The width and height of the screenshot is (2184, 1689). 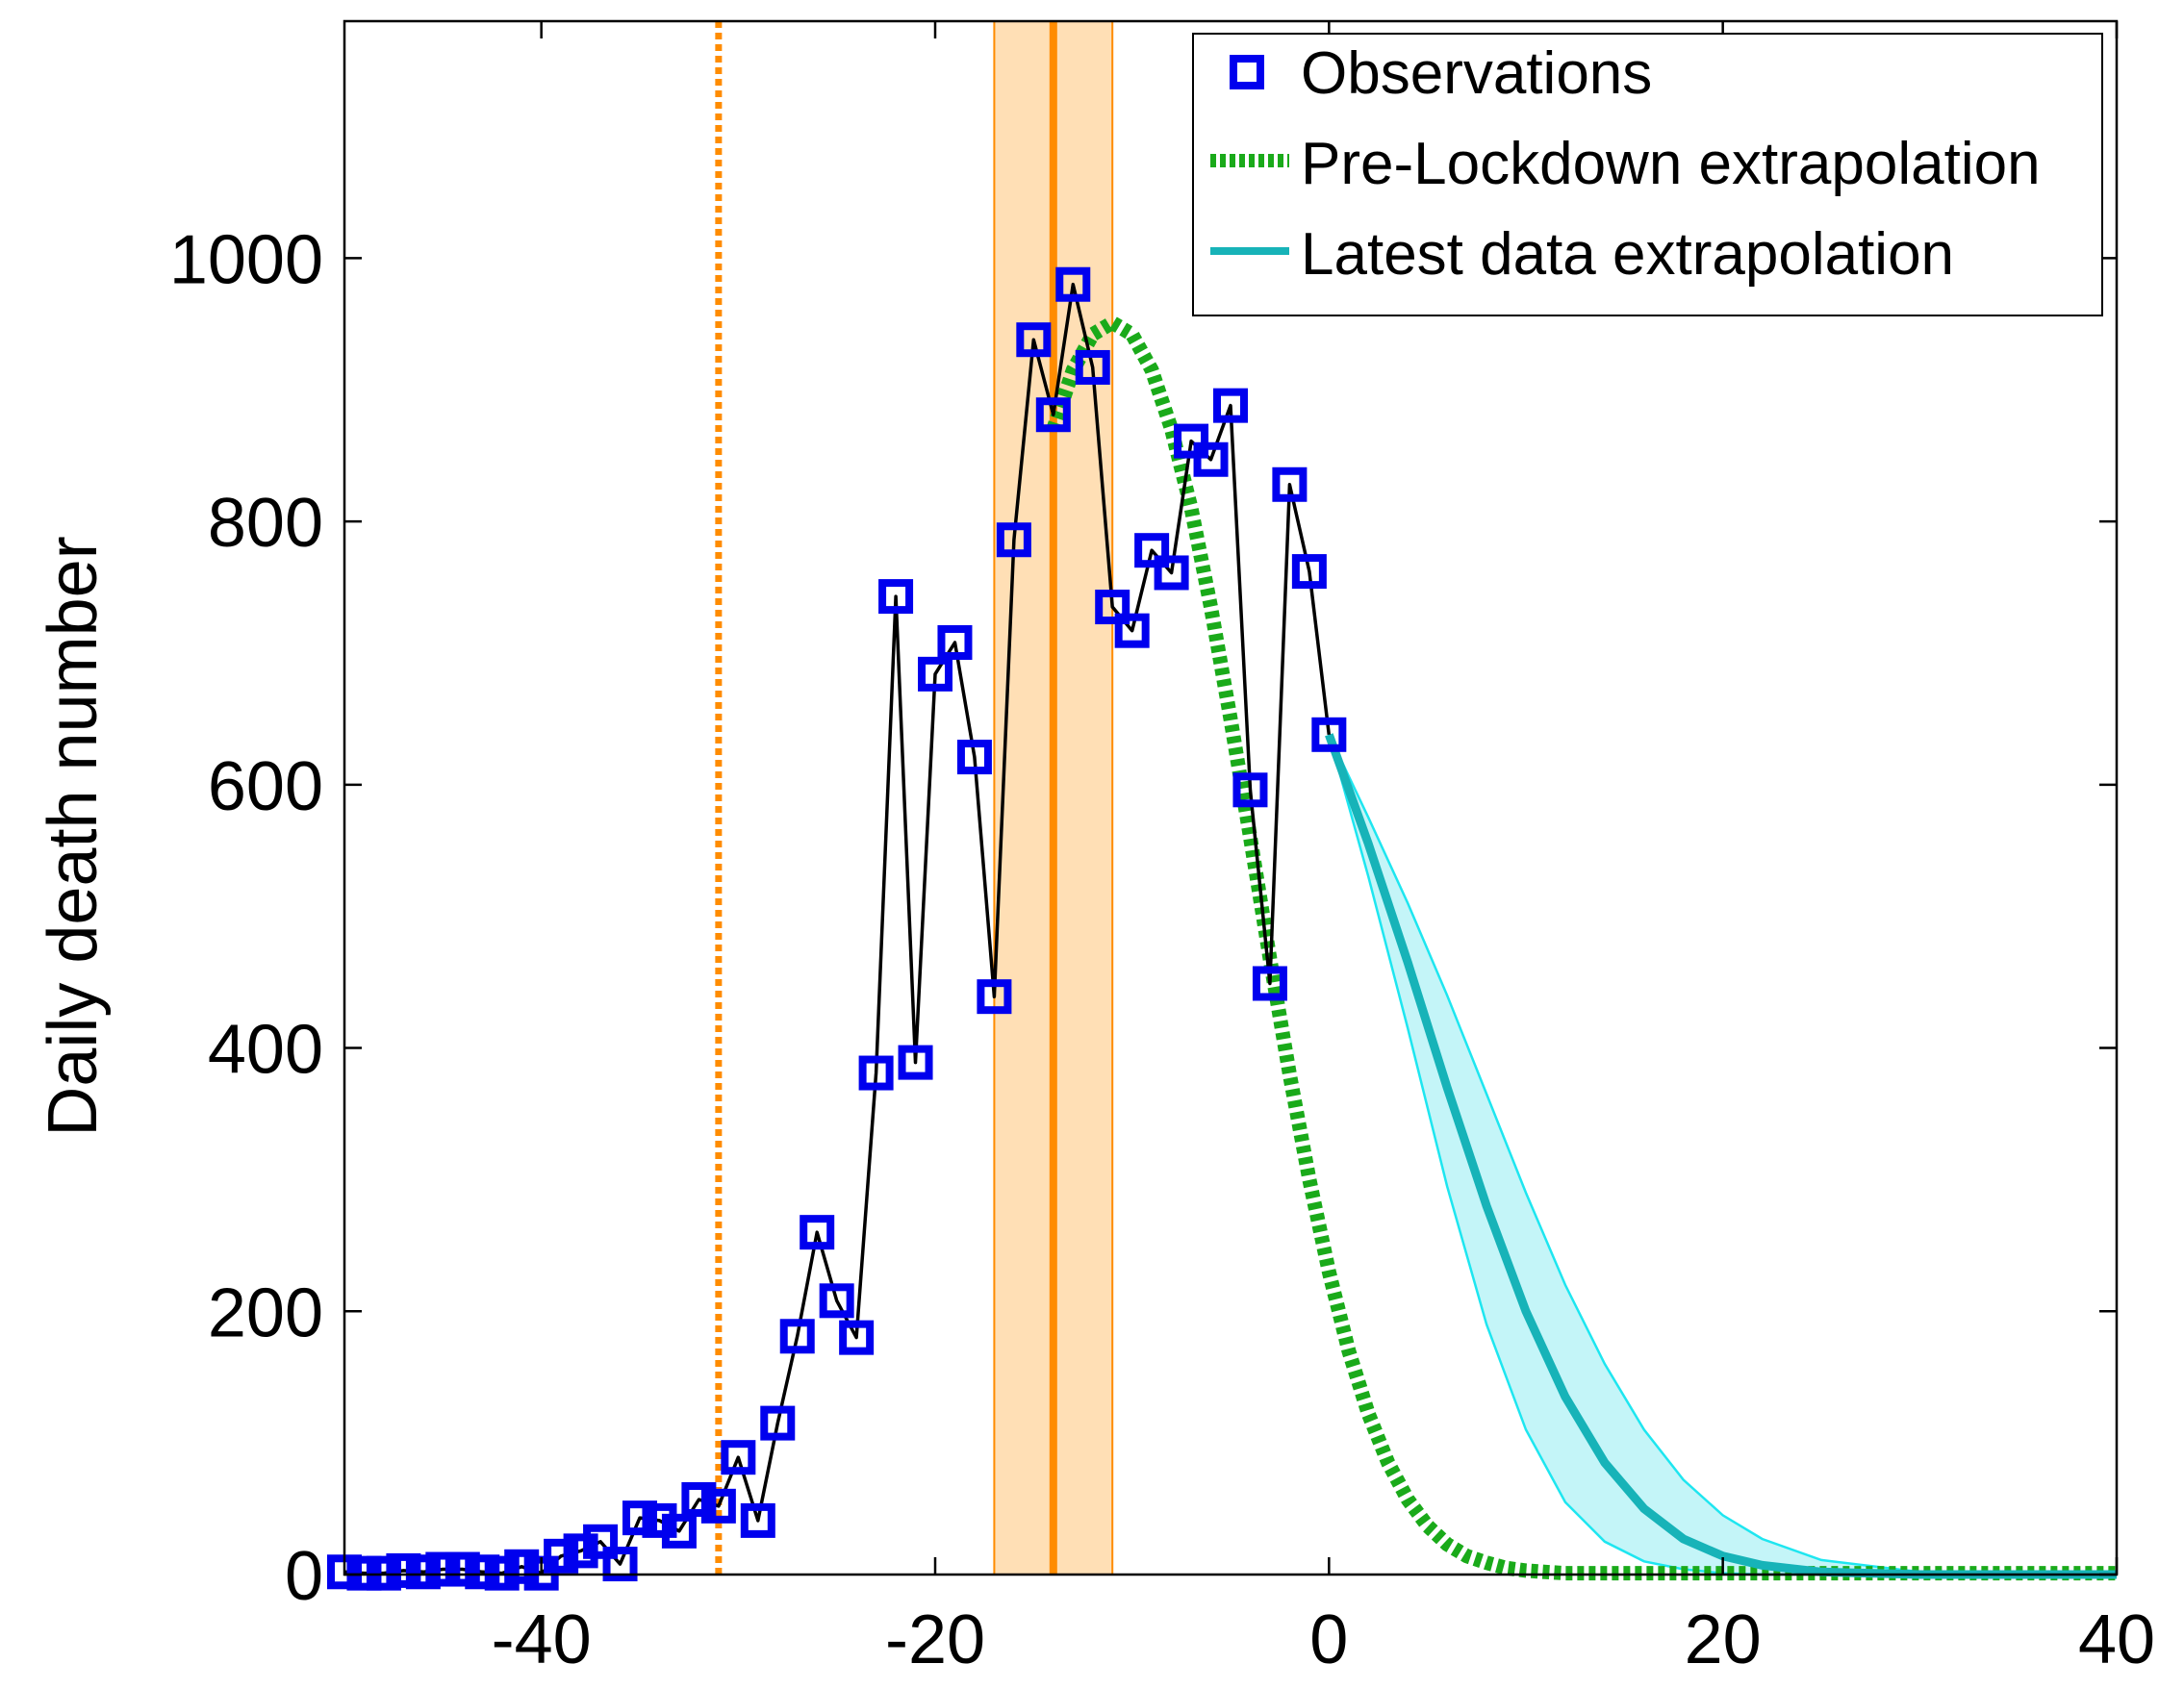 I want to click on x-tick-label: 40, so click(x=2116, y=1639).